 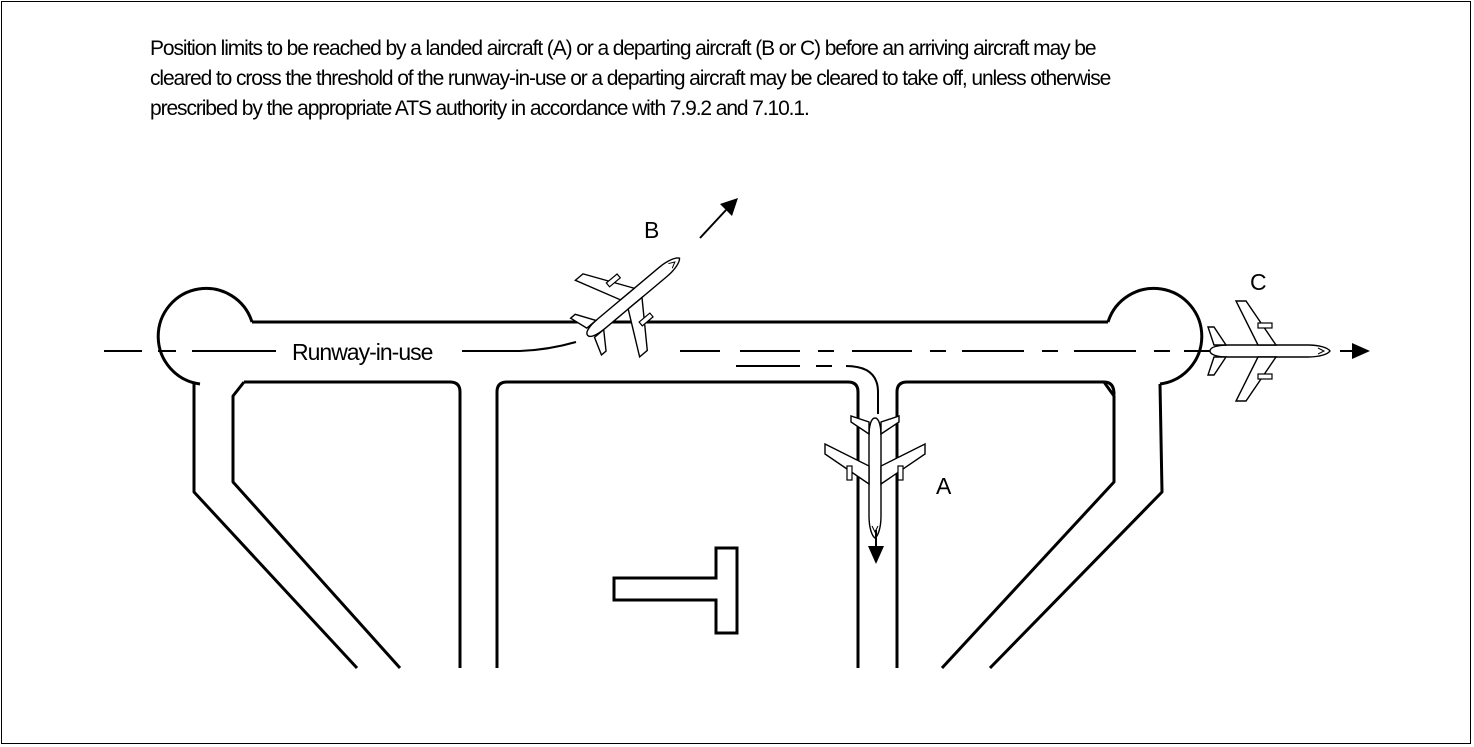 What do you see at coordinates (729, 207) in the screenshot?
I see `aircraft-b-arrow-icon` at bounding box center [729, 207].